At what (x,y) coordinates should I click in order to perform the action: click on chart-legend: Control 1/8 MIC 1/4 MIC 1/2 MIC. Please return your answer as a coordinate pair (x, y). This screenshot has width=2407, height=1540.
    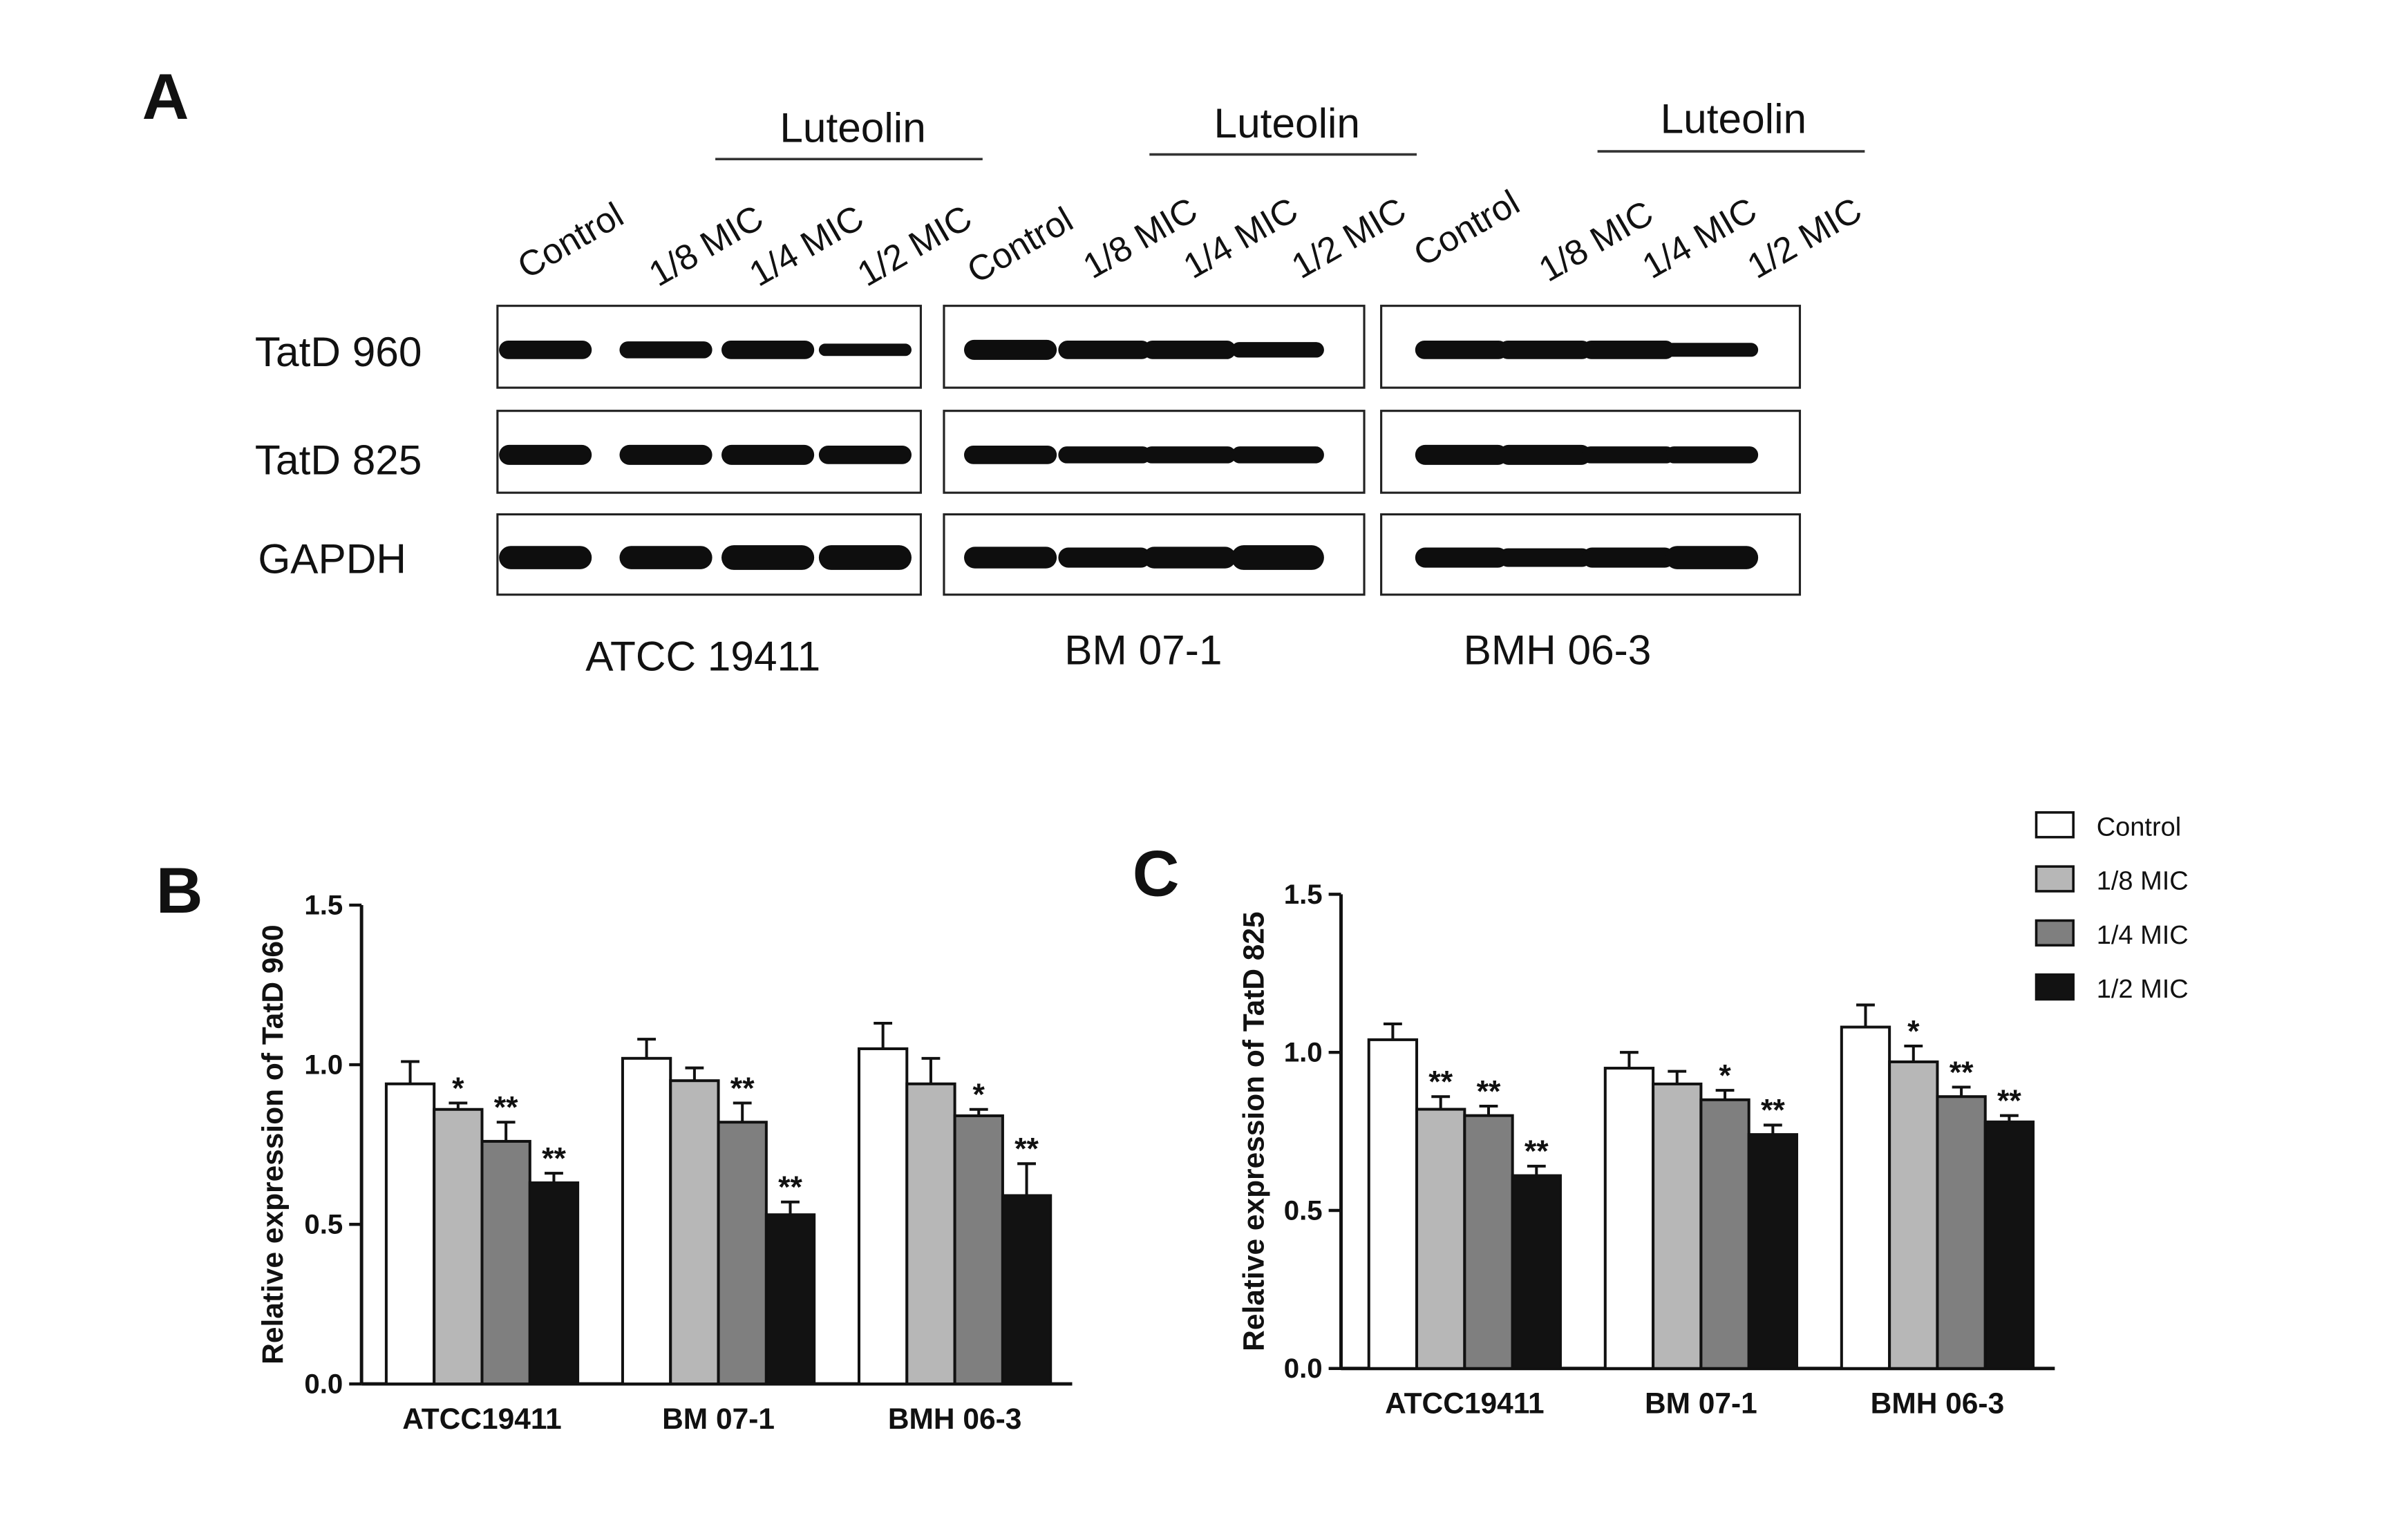
    Looking at the image, I should click on (2112, 907).